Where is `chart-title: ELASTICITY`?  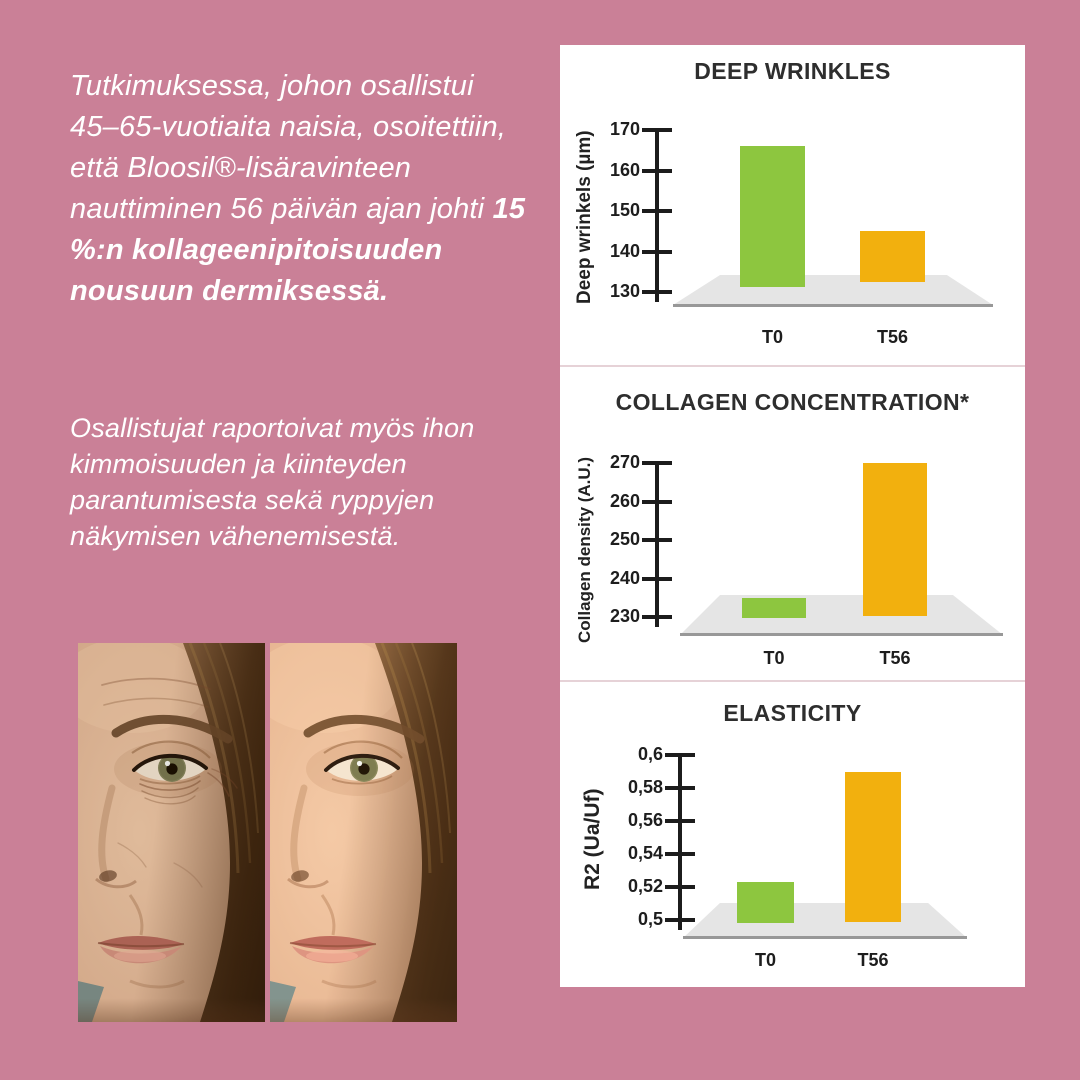
chart-title: ELASTICITY is located at coordinates (792, 713).